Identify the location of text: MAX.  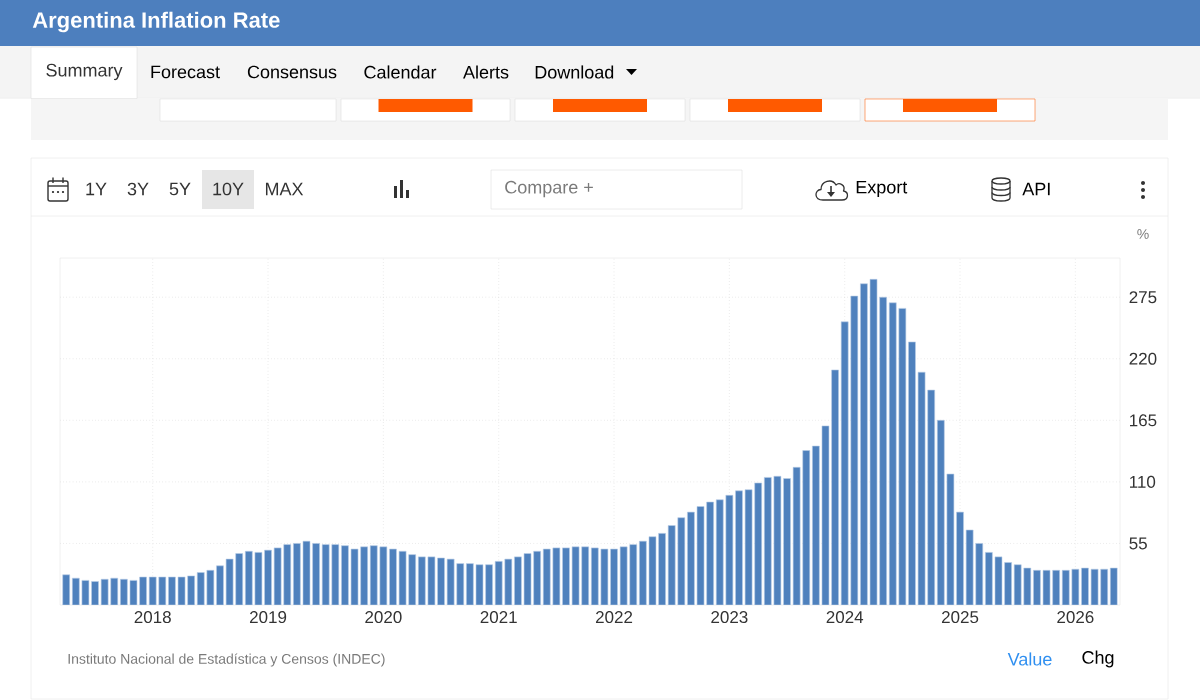
(284, 189).